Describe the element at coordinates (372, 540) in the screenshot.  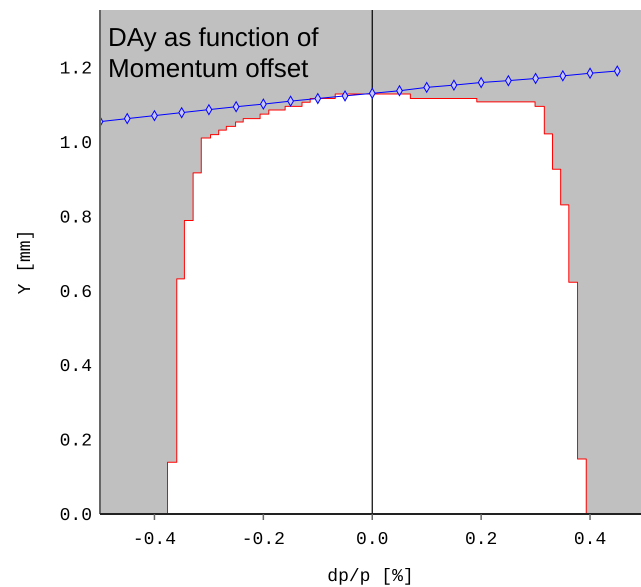
I see `x-tick-label: 0.0` at that location.